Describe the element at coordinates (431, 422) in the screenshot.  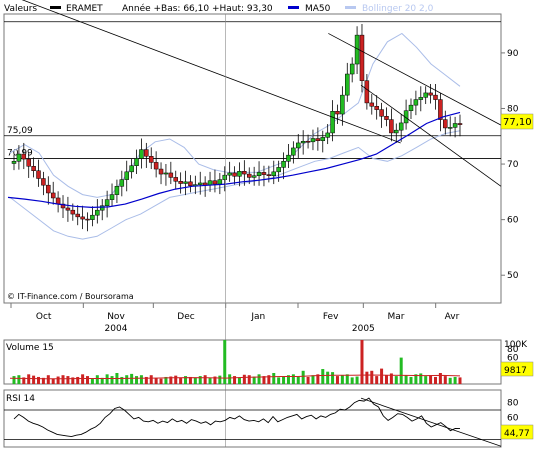
I see `rsi-trend-line` at that location.